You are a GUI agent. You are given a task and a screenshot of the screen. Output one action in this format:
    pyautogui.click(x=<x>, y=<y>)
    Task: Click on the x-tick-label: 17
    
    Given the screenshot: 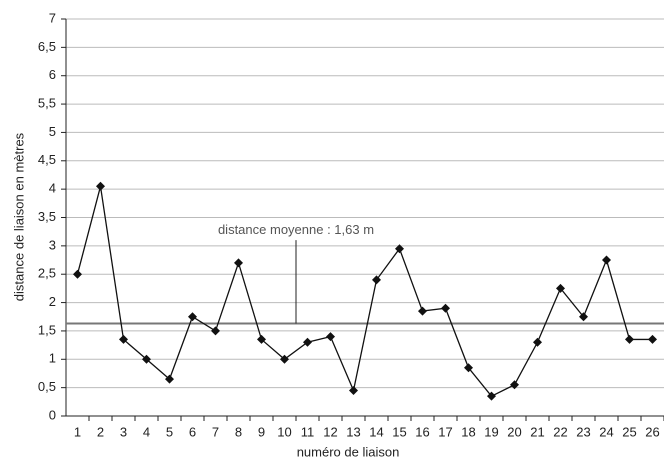 What is the action you would take?
    pyautogui.click(x=445, y=431)
    